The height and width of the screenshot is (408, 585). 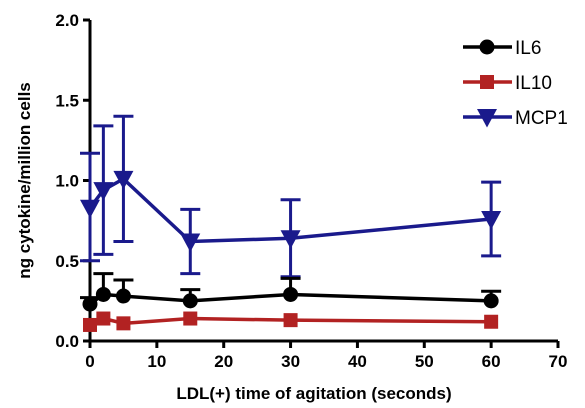 What do you see at coordinates (67, 341) in the screenshot?
I see `y-tick-label: 0.0` at bounding box center [67, 341].